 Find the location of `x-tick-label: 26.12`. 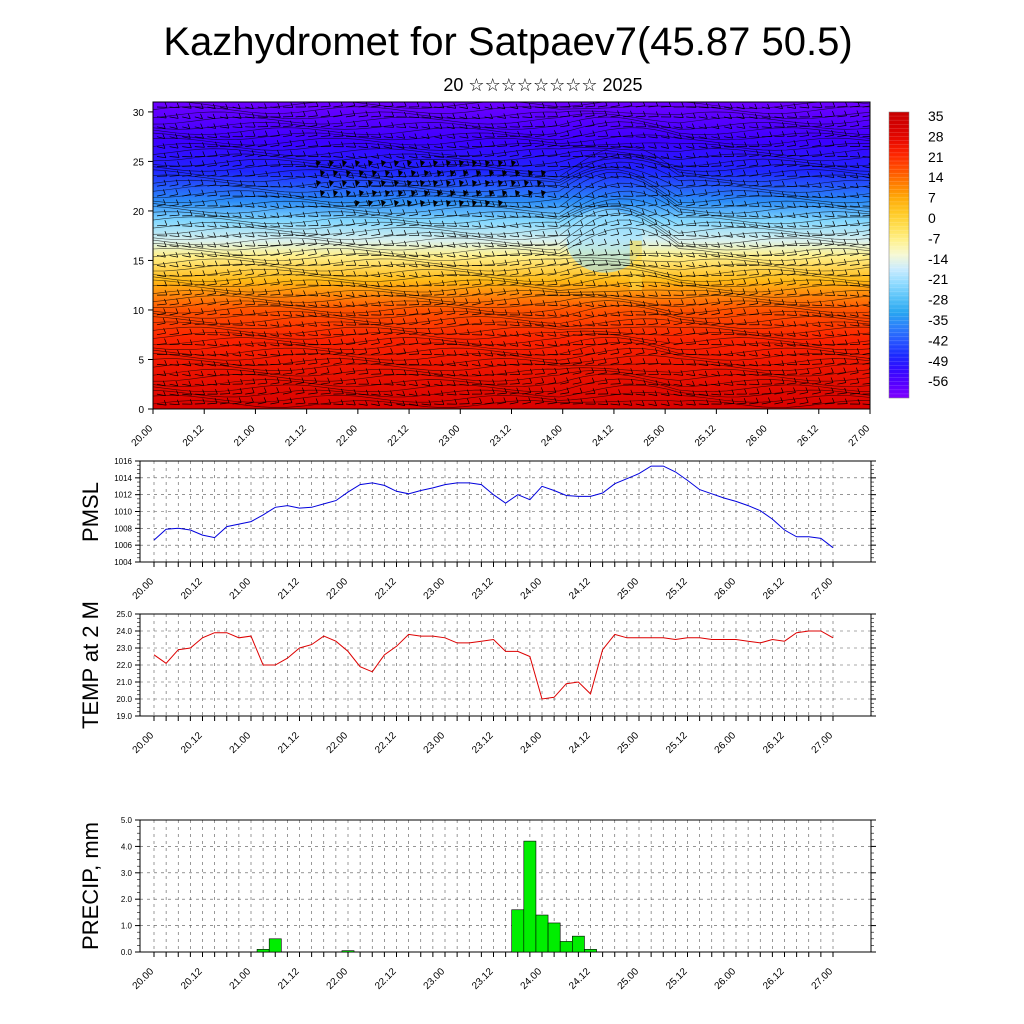

x-tick-label: 26.12 is located at coordinates (774, 743).